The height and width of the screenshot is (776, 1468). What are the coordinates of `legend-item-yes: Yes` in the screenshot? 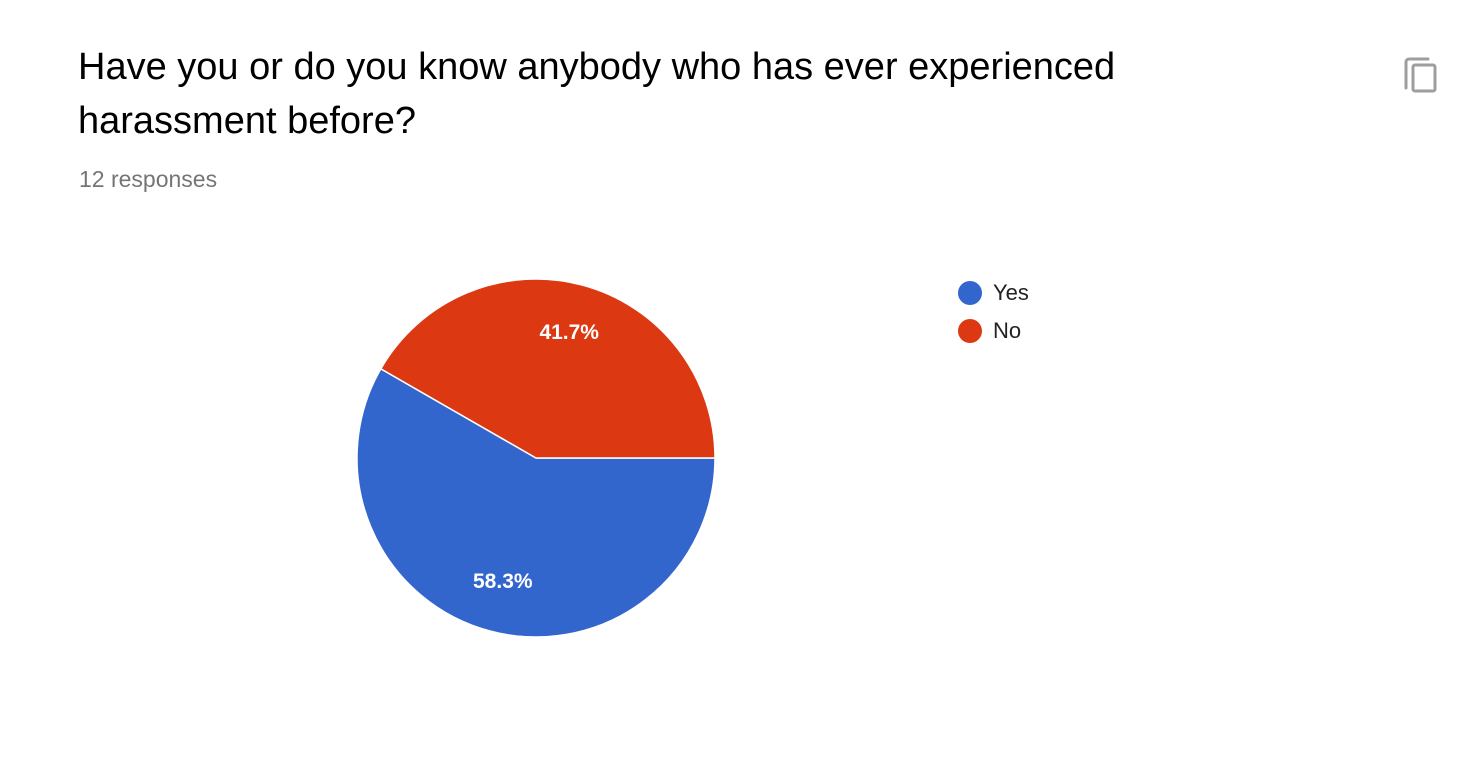 It's located at (993, 293).